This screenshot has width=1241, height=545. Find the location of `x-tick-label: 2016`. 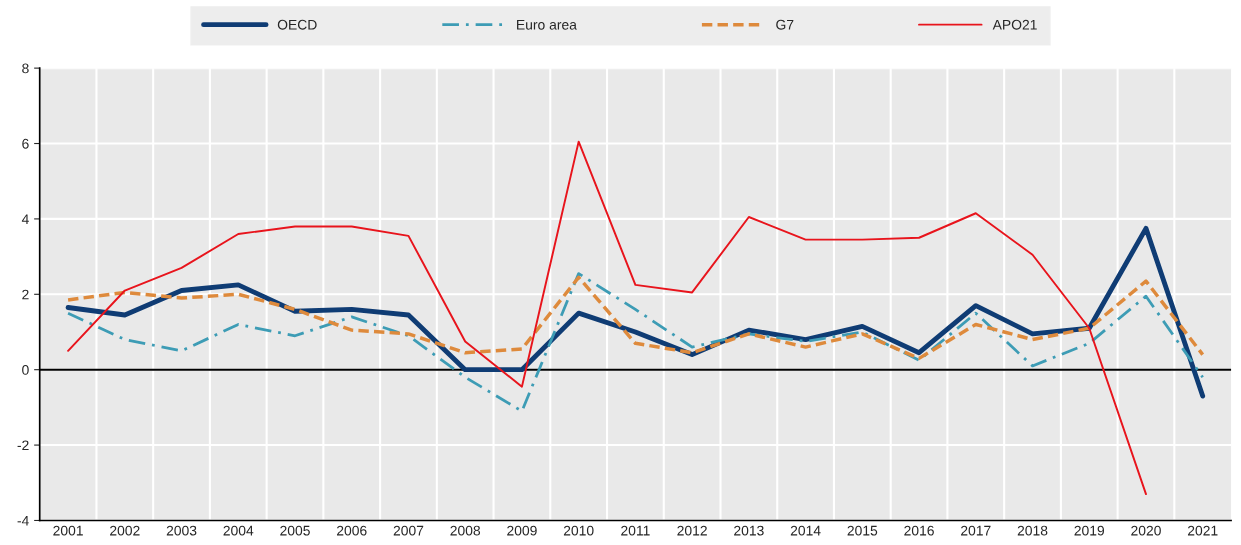

x-tick-label: 2016 is located at coordinates (919, 530).